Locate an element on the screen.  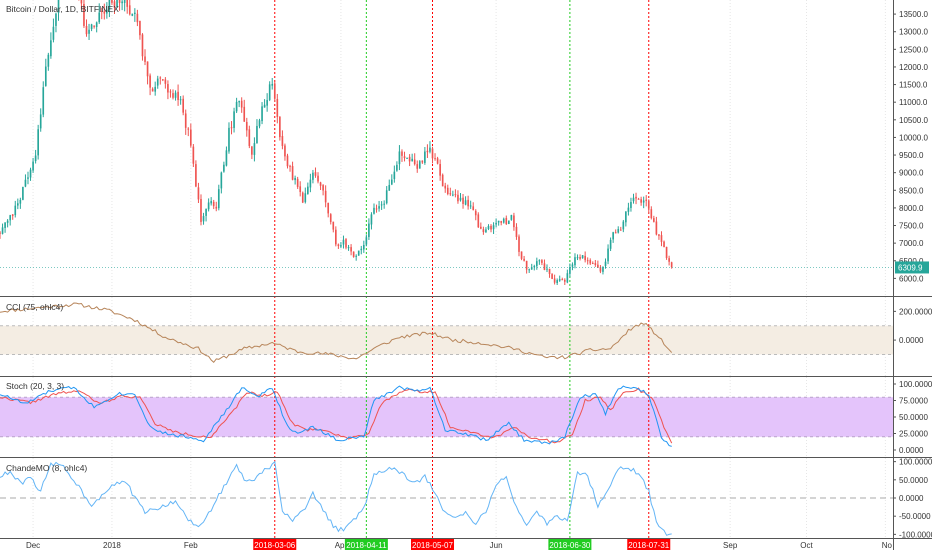
last-price-label: 6309.9 is located at coordinates (910, 267).